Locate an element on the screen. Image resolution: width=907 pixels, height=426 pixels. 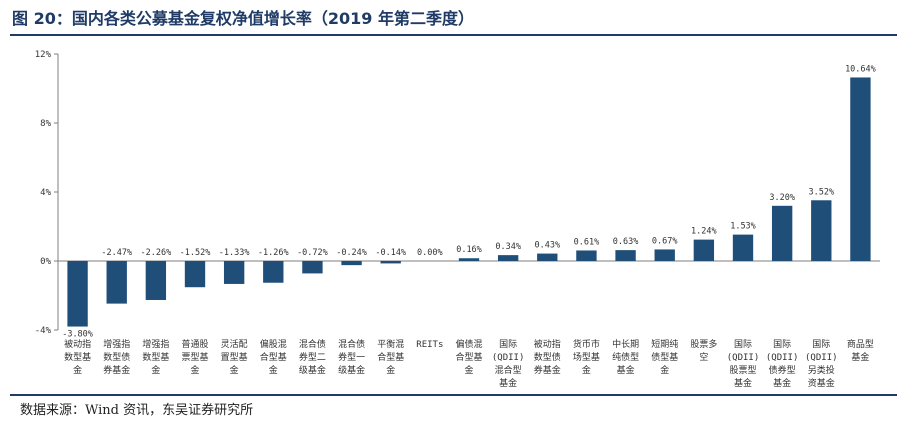
category-label: 普通股 is located at coordinates (194, 344).